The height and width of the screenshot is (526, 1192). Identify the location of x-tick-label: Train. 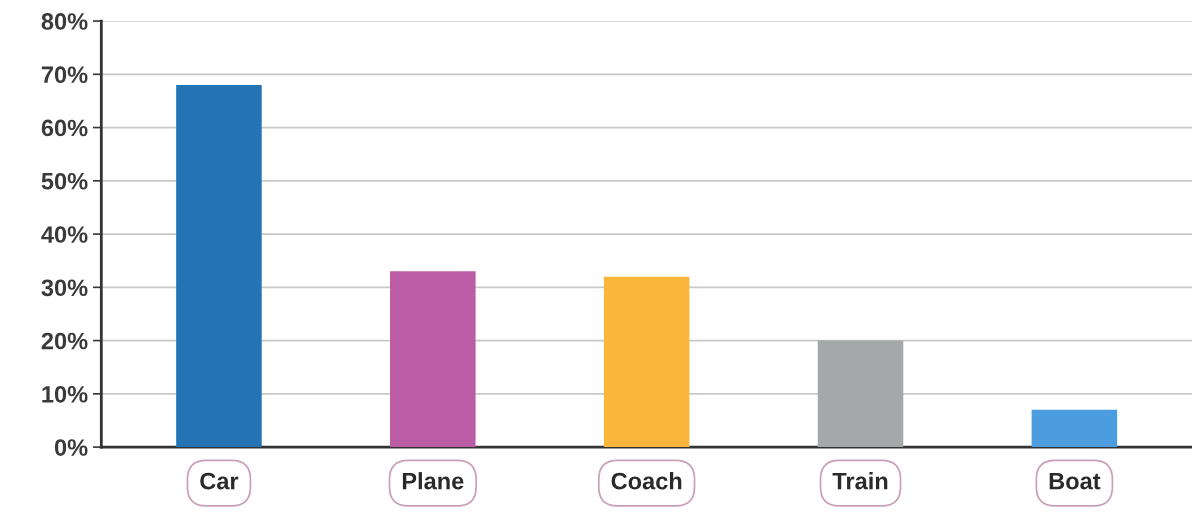
(860, 481).